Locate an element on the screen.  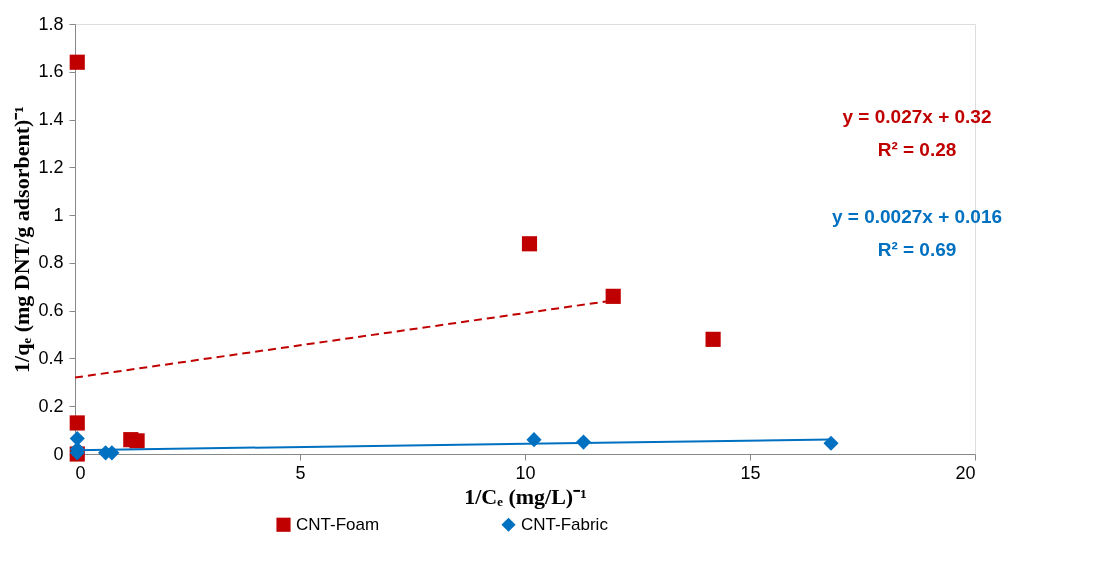
legend-label: CNT-Fabric is located at coordinates (565, 524).